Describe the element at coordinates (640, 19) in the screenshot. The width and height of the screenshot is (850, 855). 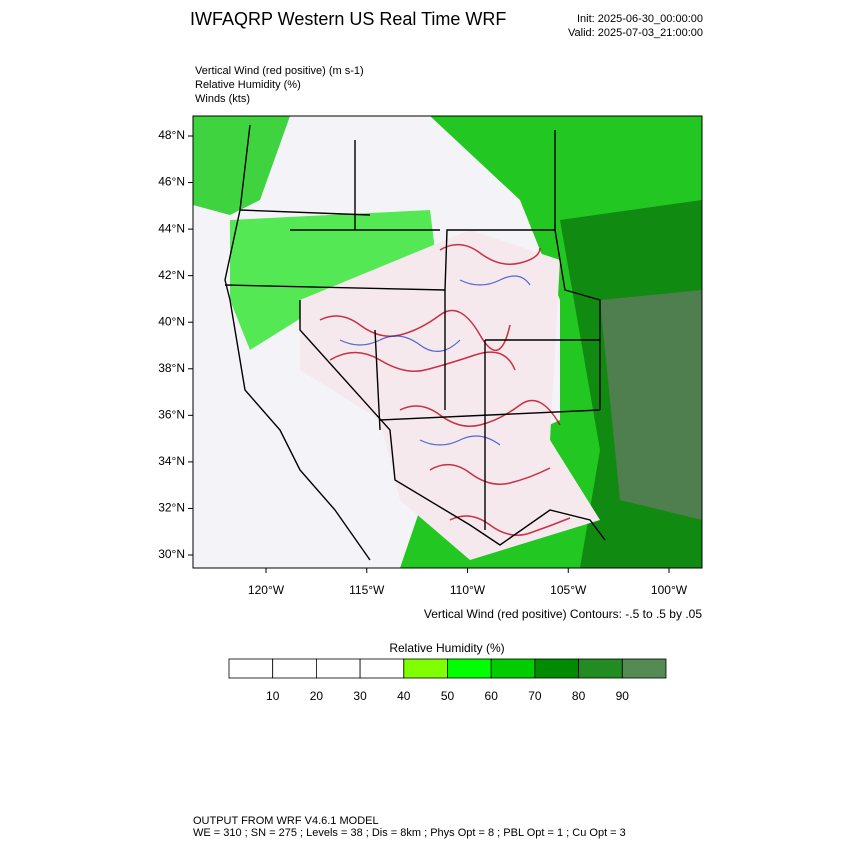
I see `init-time: Init: 2025-06-30_00:00:00` at that location.